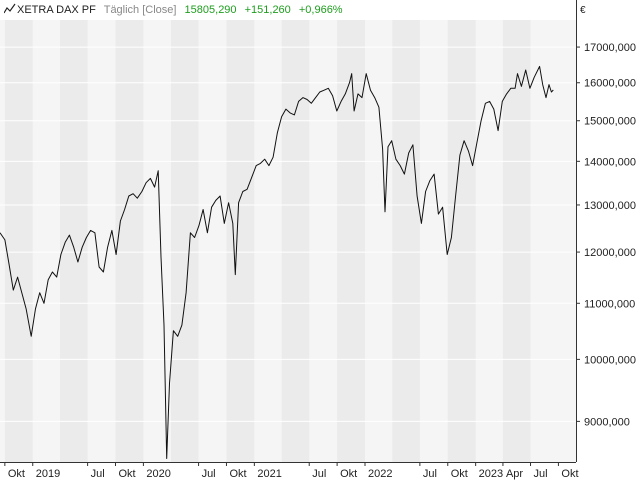 Image resolution: width=640 pixels, height=480 pixels. What do you see at coordinates (380, 474) in the screenshot?
I see `x-tick-label: 2022` at bounding box center [380, 474].